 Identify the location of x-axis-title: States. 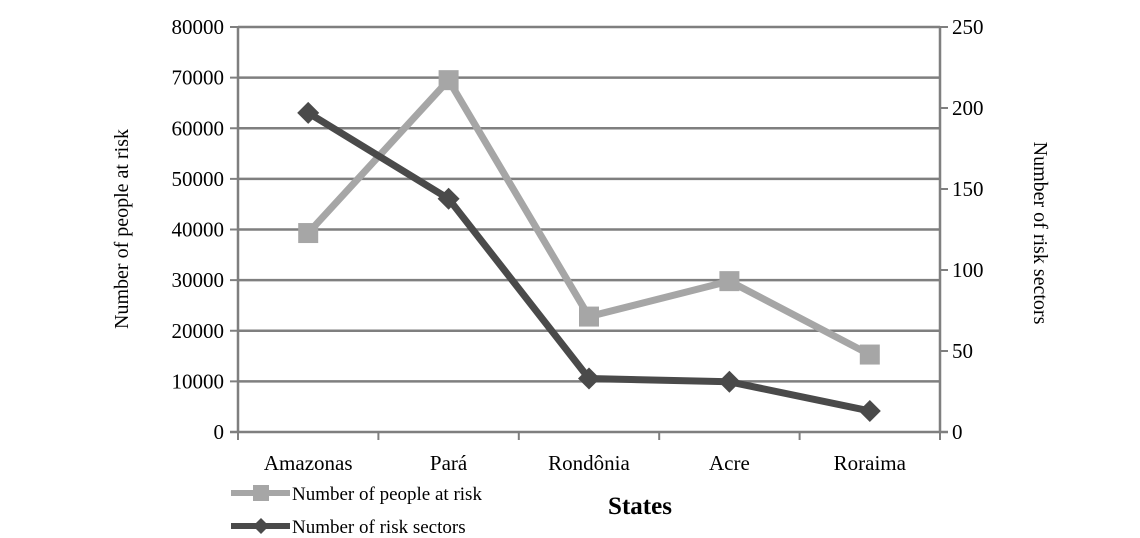
(640, 506).